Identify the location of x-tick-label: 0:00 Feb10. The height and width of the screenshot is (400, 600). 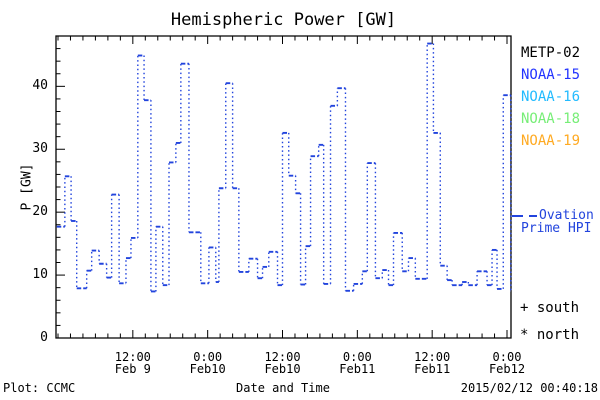
(208, 363).